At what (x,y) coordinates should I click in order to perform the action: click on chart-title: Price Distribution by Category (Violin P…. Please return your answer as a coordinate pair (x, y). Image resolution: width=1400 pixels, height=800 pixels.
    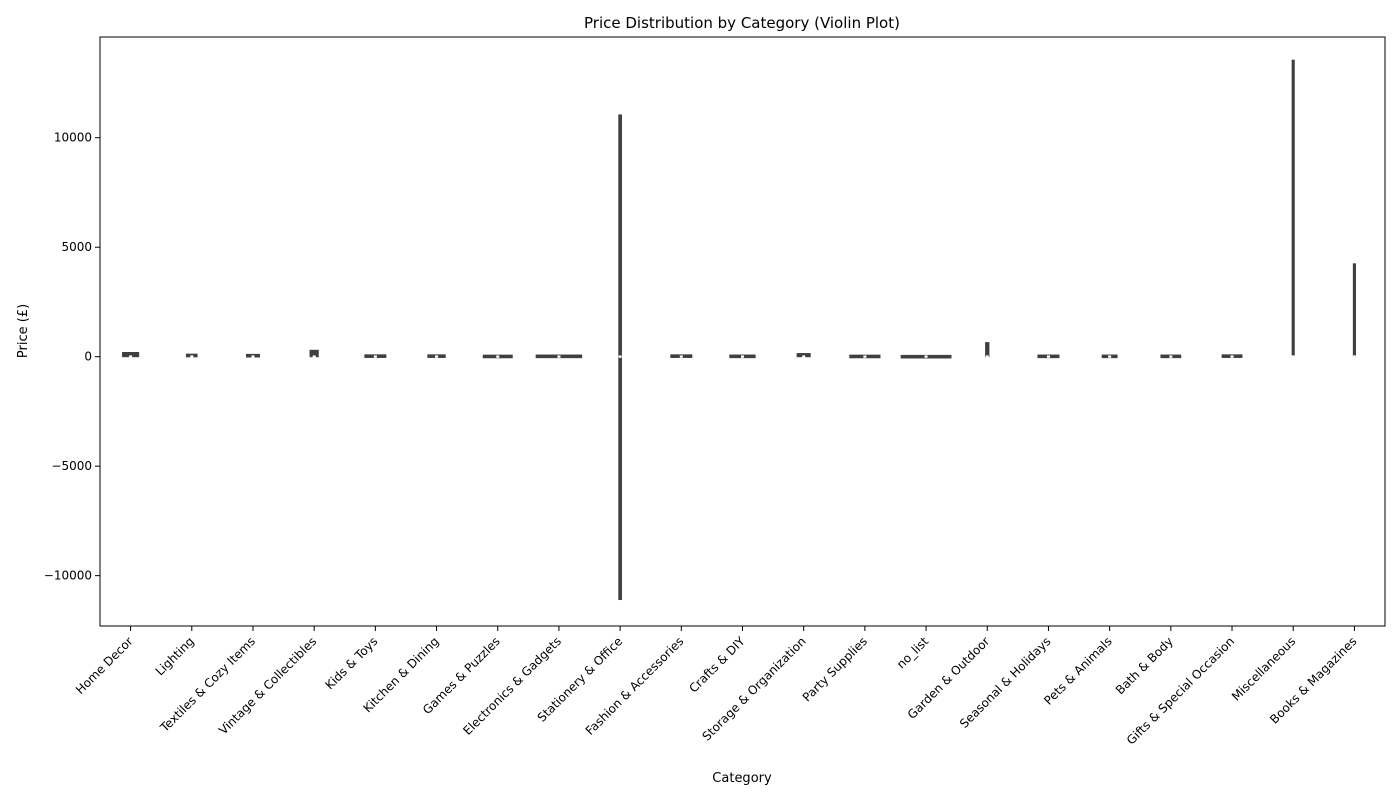
    Looking at the image, I should click on (742, 23).